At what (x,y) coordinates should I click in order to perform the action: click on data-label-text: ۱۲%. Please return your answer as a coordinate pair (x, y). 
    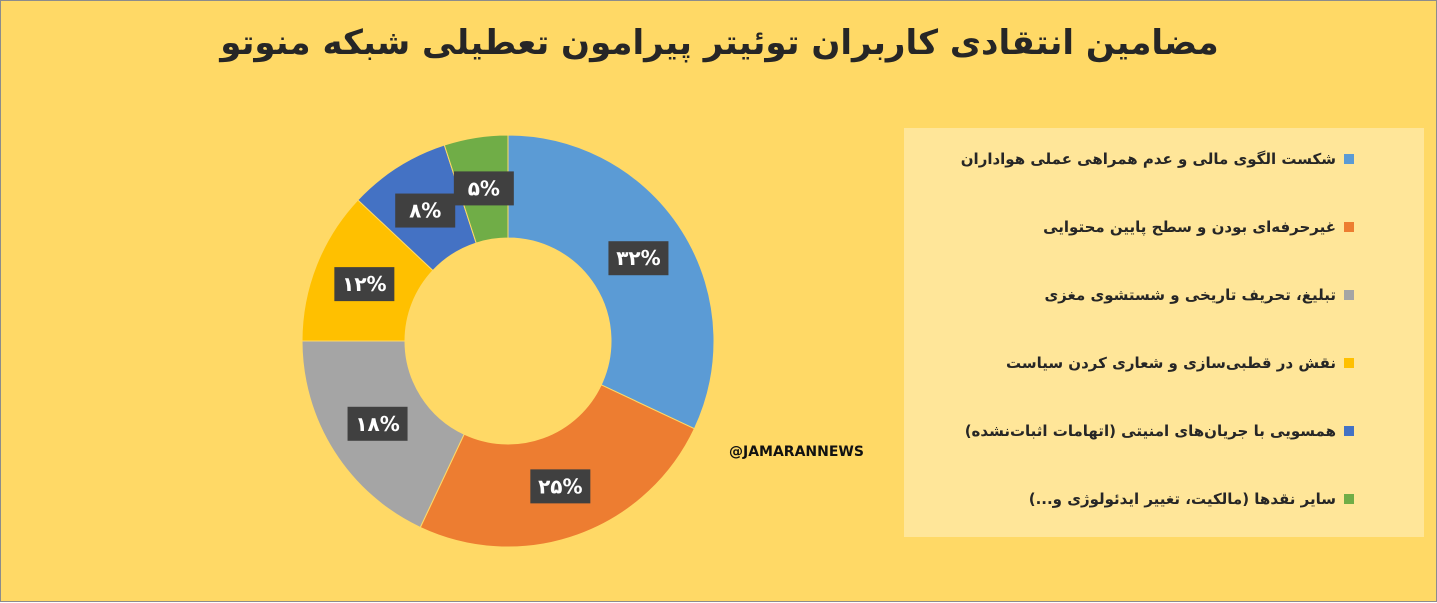
    Looking at the image, I should click on (364, 284).